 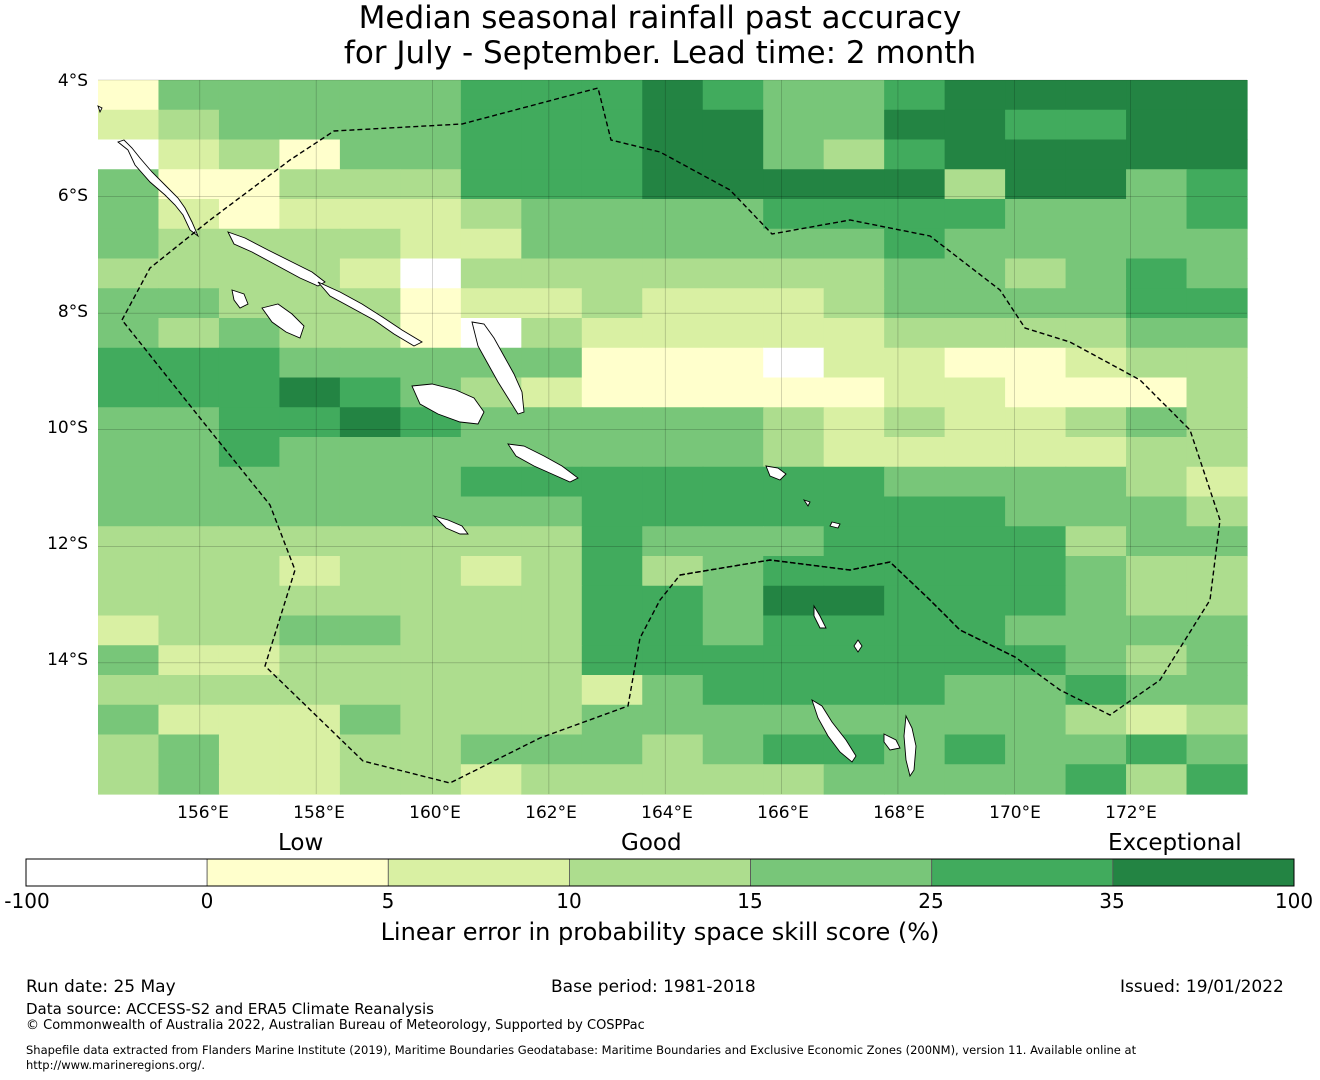 What do you see at coordinates (892, 742) in the screenshot?
I see `malakula-island` at bounding box center [892, 742].